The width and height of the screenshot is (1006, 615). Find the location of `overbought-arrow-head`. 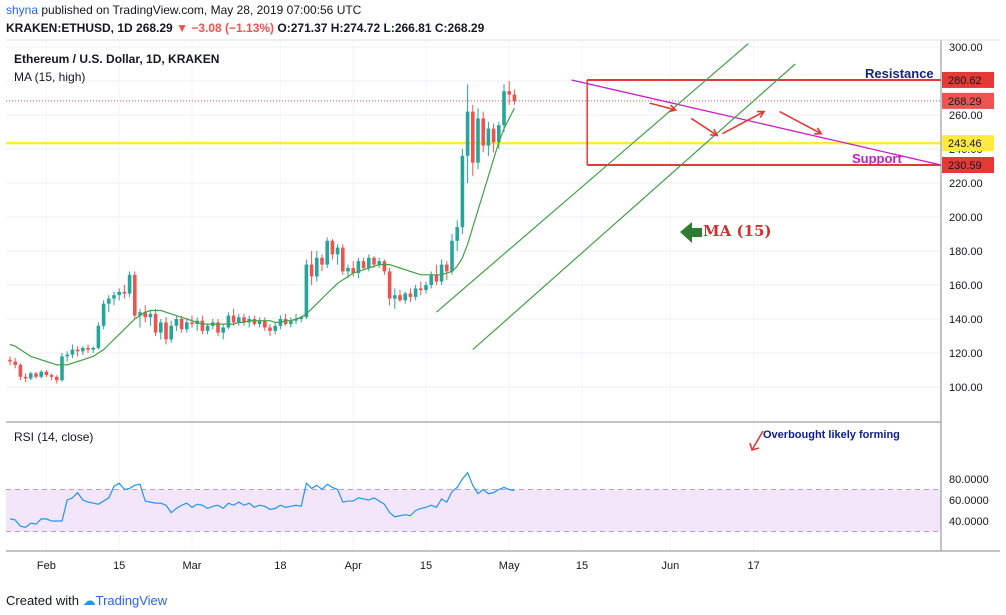

overbought-arrow-head is located at coordinates (754, 446).